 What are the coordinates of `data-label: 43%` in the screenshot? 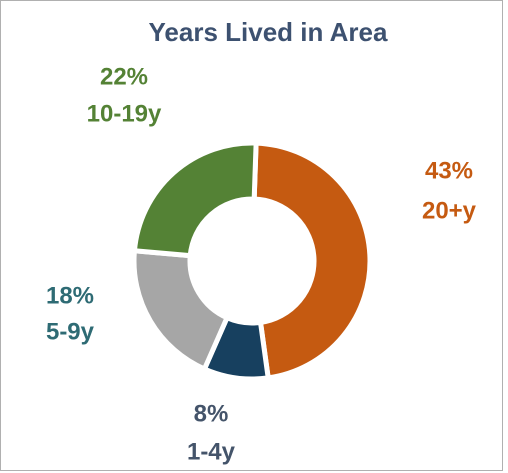 It's located at (449, 170).